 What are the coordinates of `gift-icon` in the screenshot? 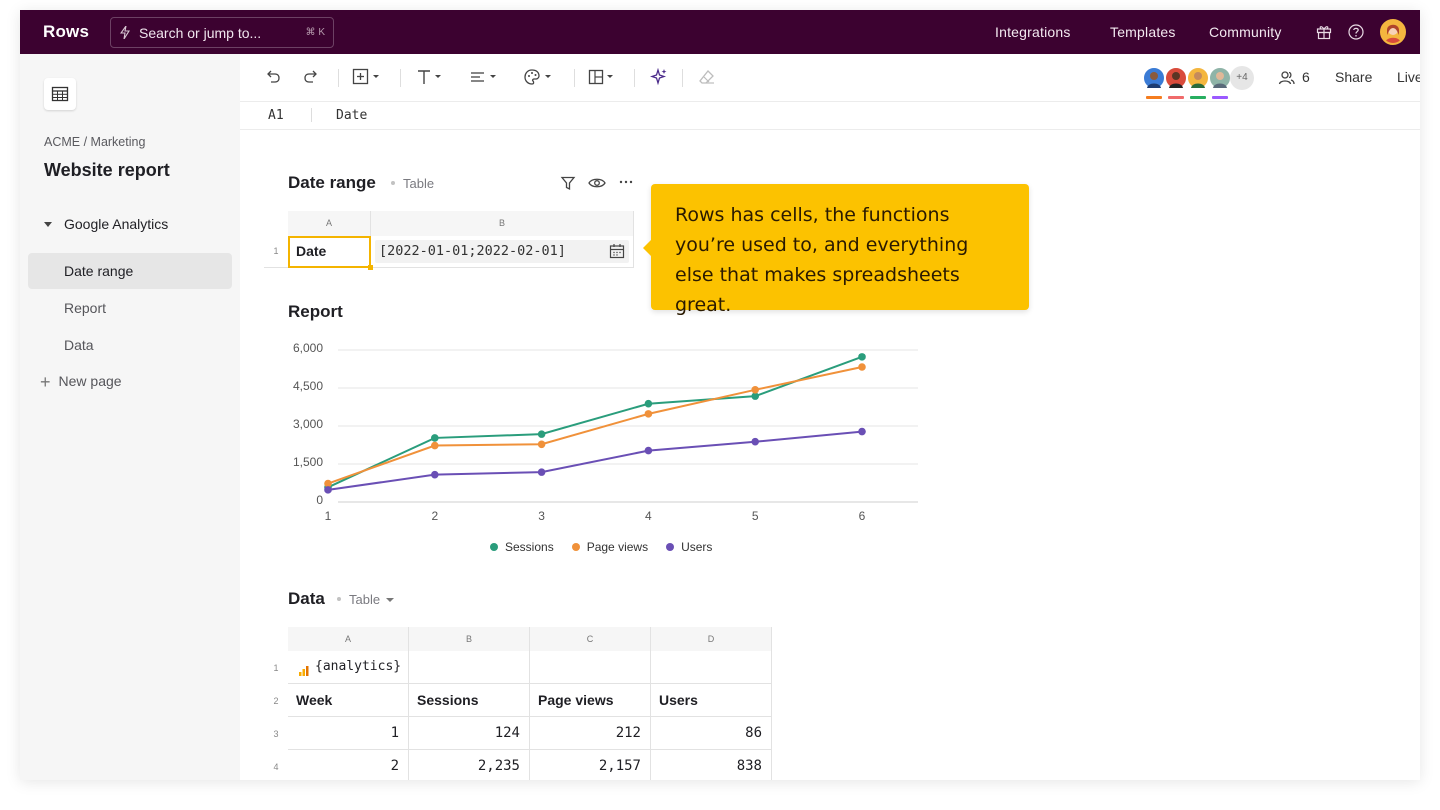 It's located at (1324, 32).